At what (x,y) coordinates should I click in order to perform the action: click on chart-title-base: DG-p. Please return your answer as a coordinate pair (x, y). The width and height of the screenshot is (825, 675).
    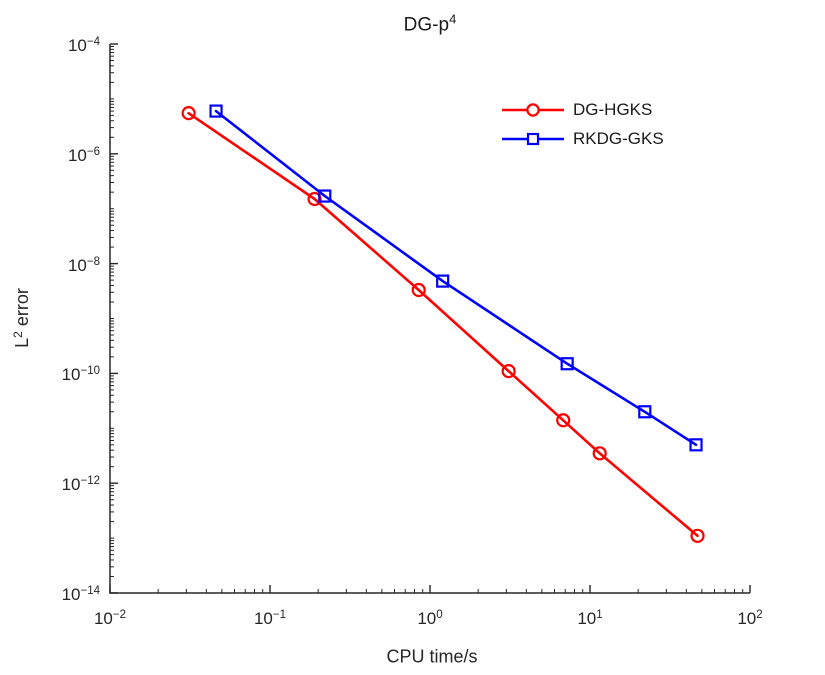
    Looking at the image, I should click on (426, 25).